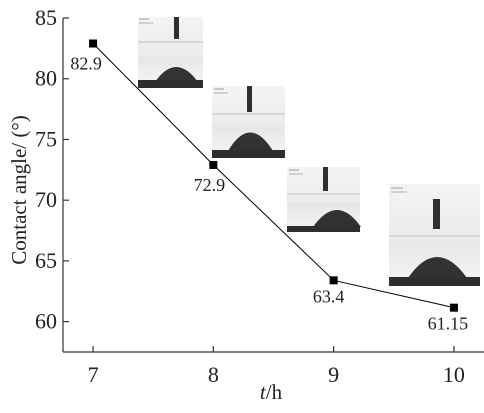  Describe the element at coordinates (276, 366) in the screenshot. I see `x-axis-ticks: 7 8 9 10` at that location.